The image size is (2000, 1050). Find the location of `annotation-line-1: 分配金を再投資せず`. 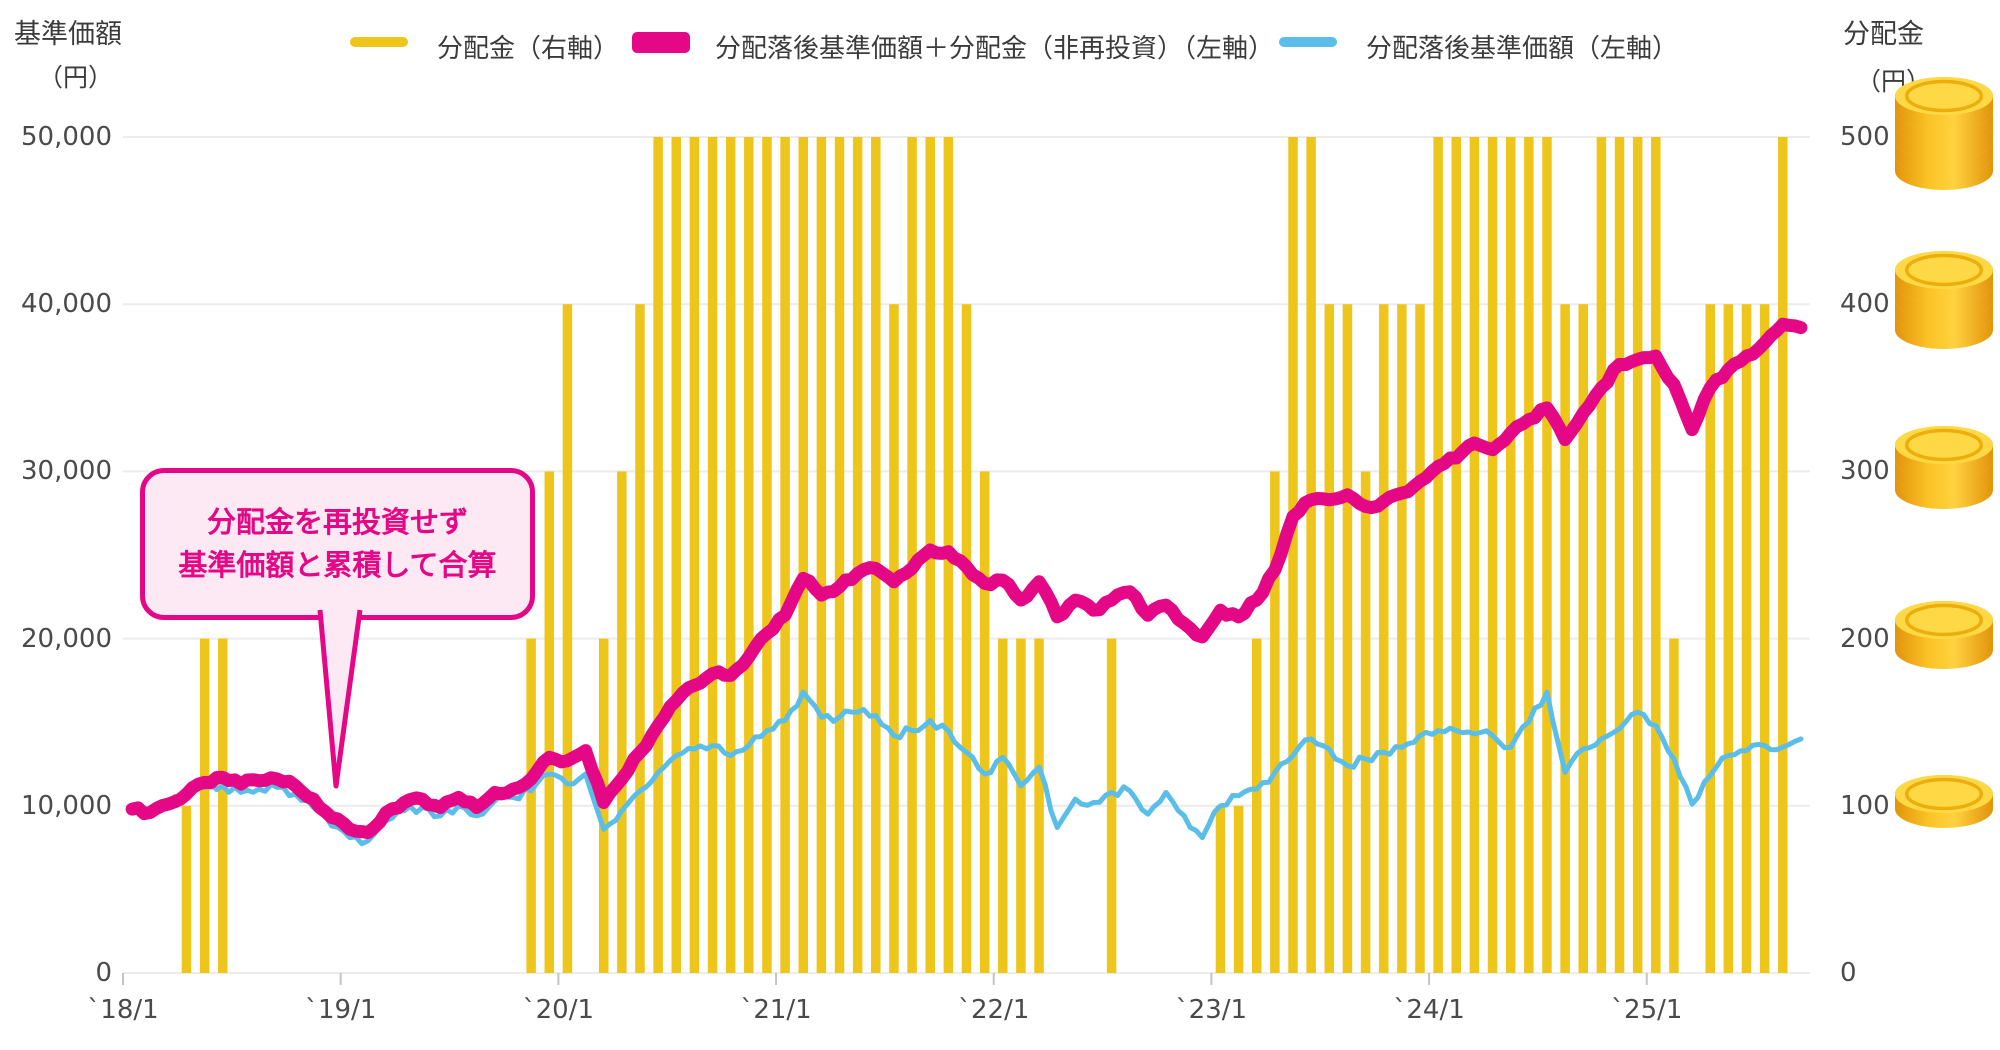

annotation-line-1: 分配金を再投資せず is located at coordinates (337, 522).